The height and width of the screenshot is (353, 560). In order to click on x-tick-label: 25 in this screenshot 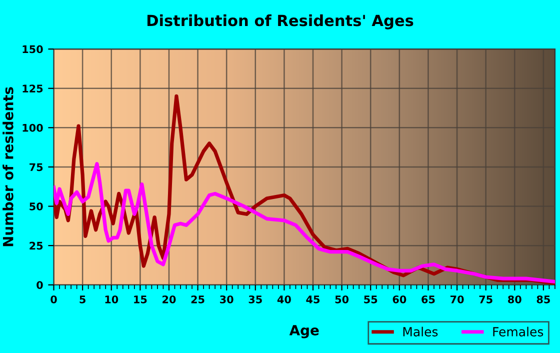, I will do `click(197, 299)`.